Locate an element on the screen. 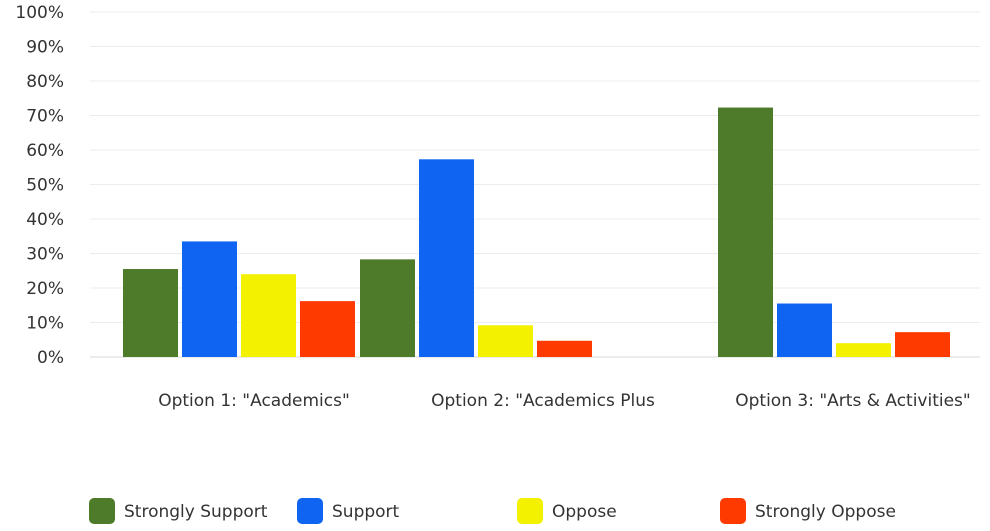  x-tick-label: Option 1: "Academics" is located at coordinates (254, 401).